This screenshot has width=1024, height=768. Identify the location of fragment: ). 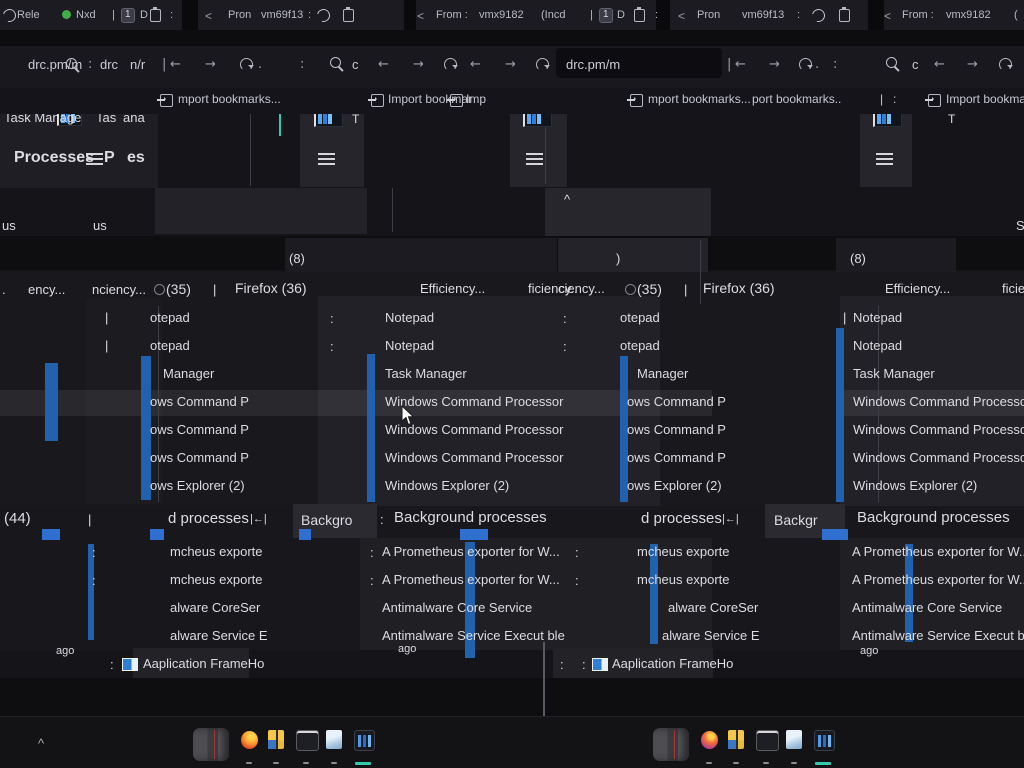
(618, 258).